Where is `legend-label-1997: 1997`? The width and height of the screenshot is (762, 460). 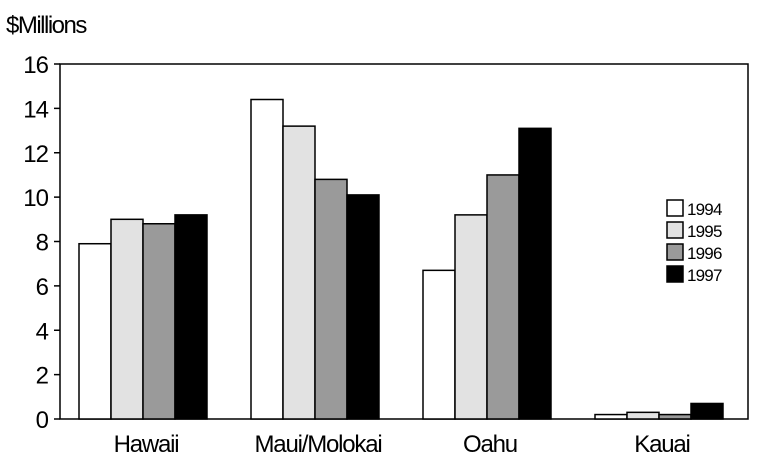
legend-label-1997: 1997 is located at coordinates (704, 275).